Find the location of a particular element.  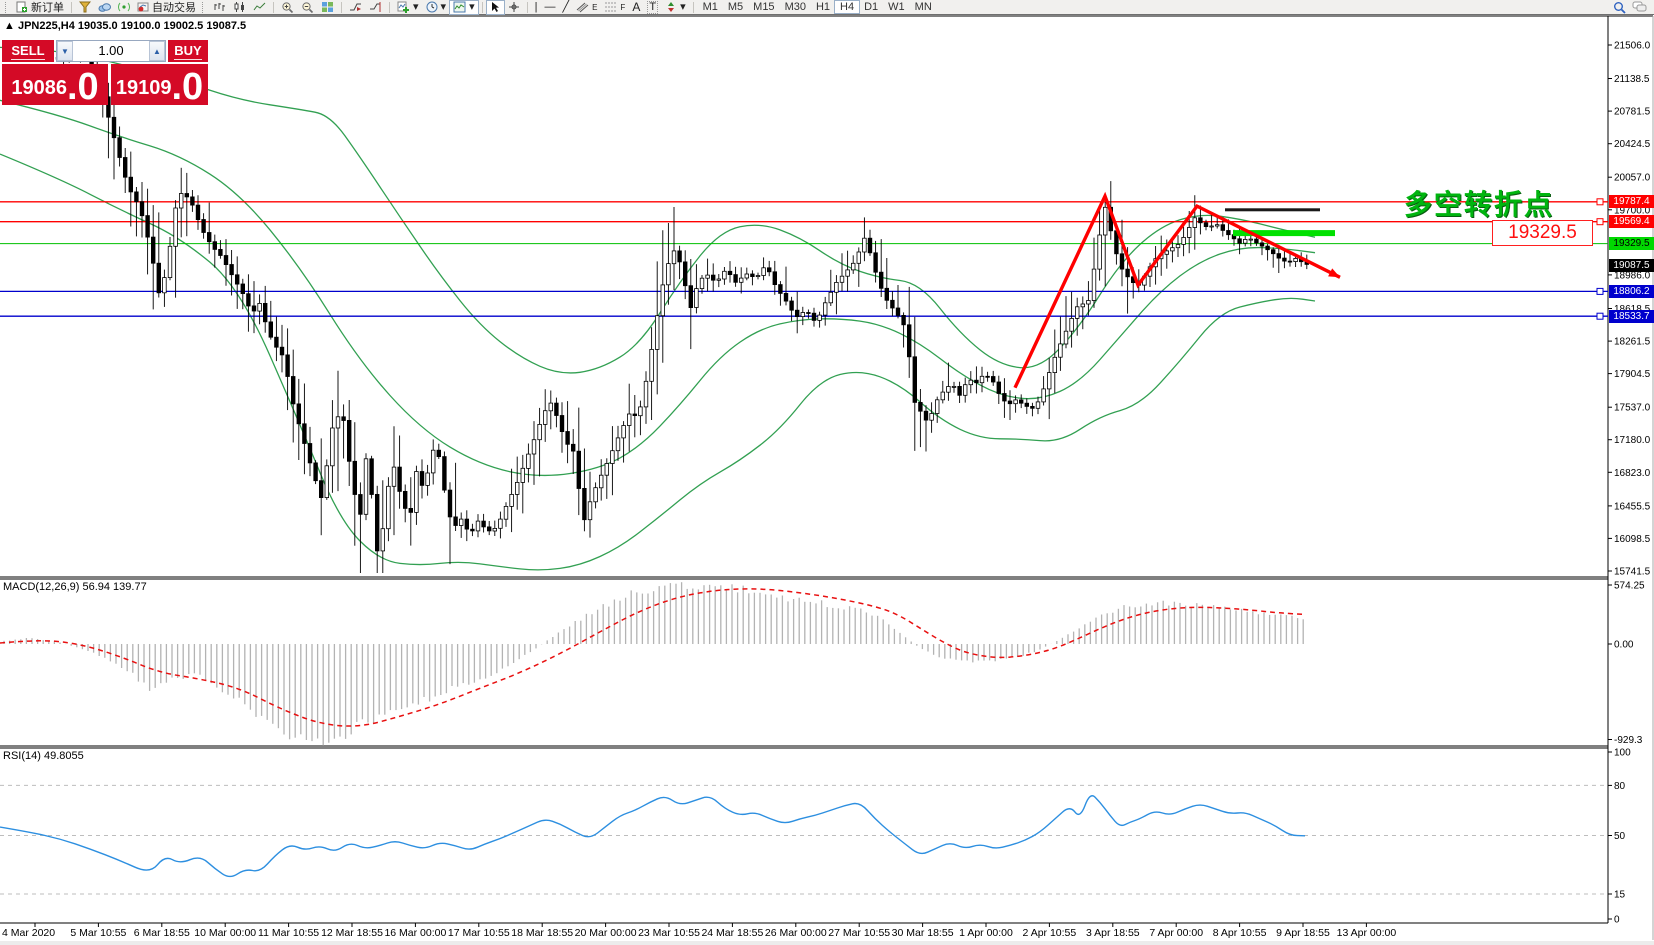

timeframe-H4: H4 is located at coordinates (847, 7).